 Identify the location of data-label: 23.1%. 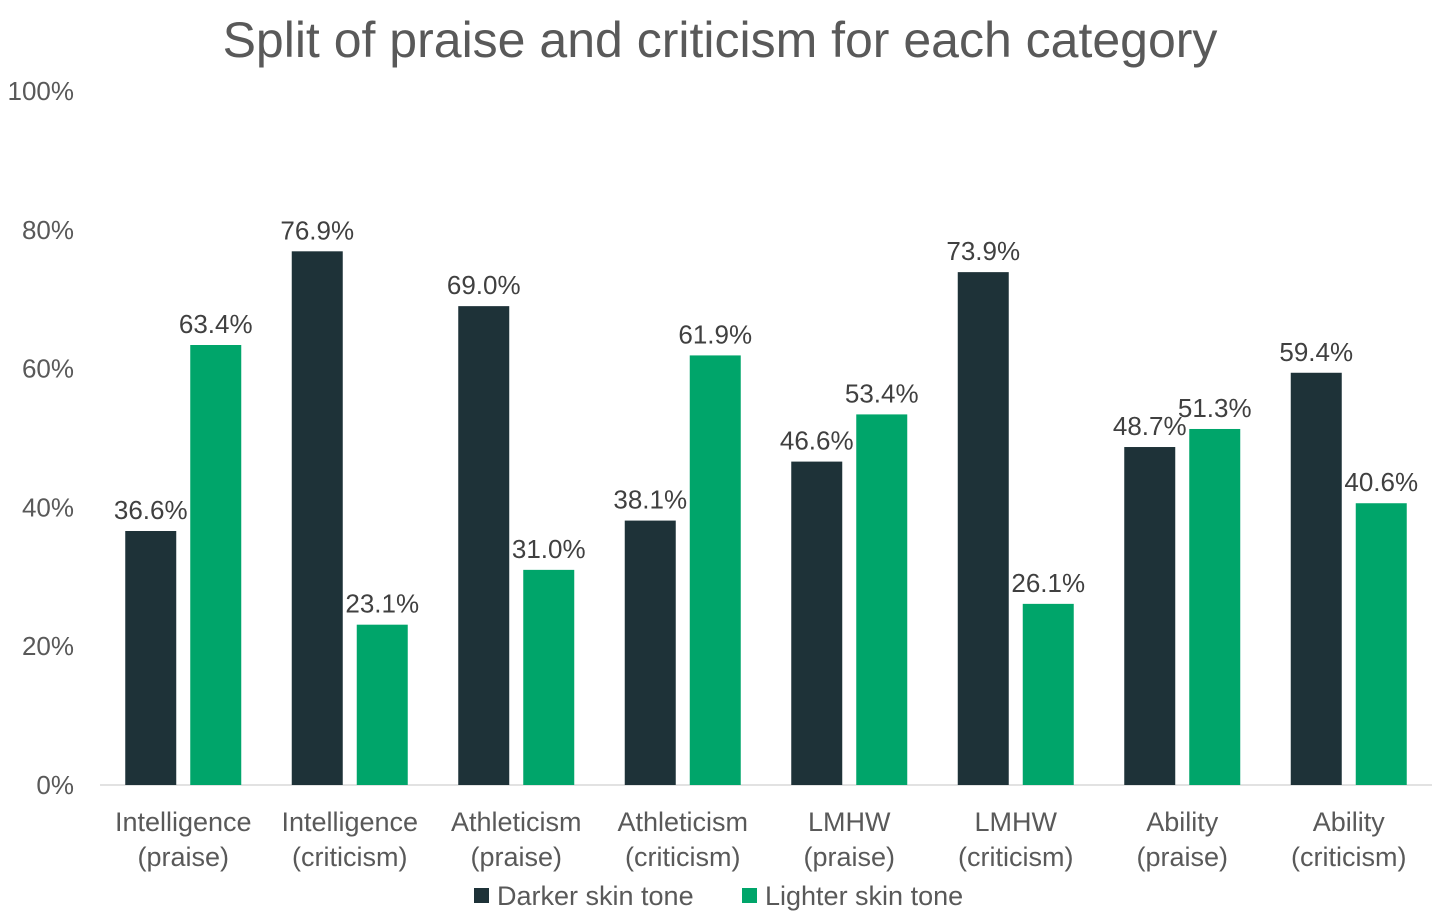
(382, 604).